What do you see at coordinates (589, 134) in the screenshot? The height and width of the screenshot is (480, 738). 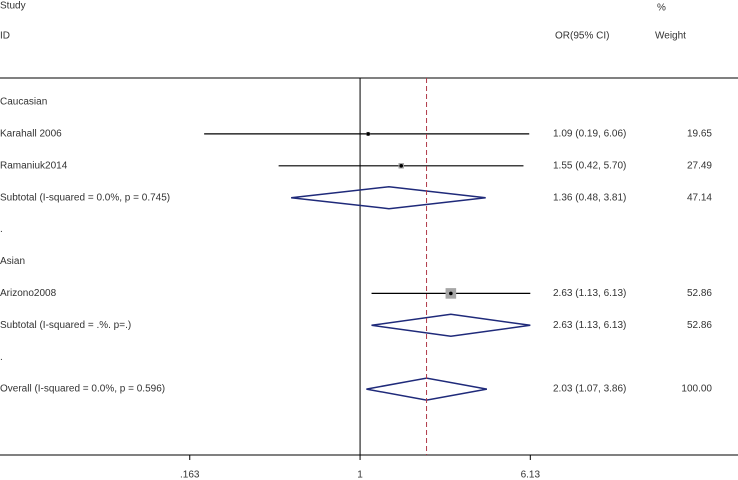 I see `ci-label: 1.09 (0.19, 6.06)` at bounding box center [589, 134].